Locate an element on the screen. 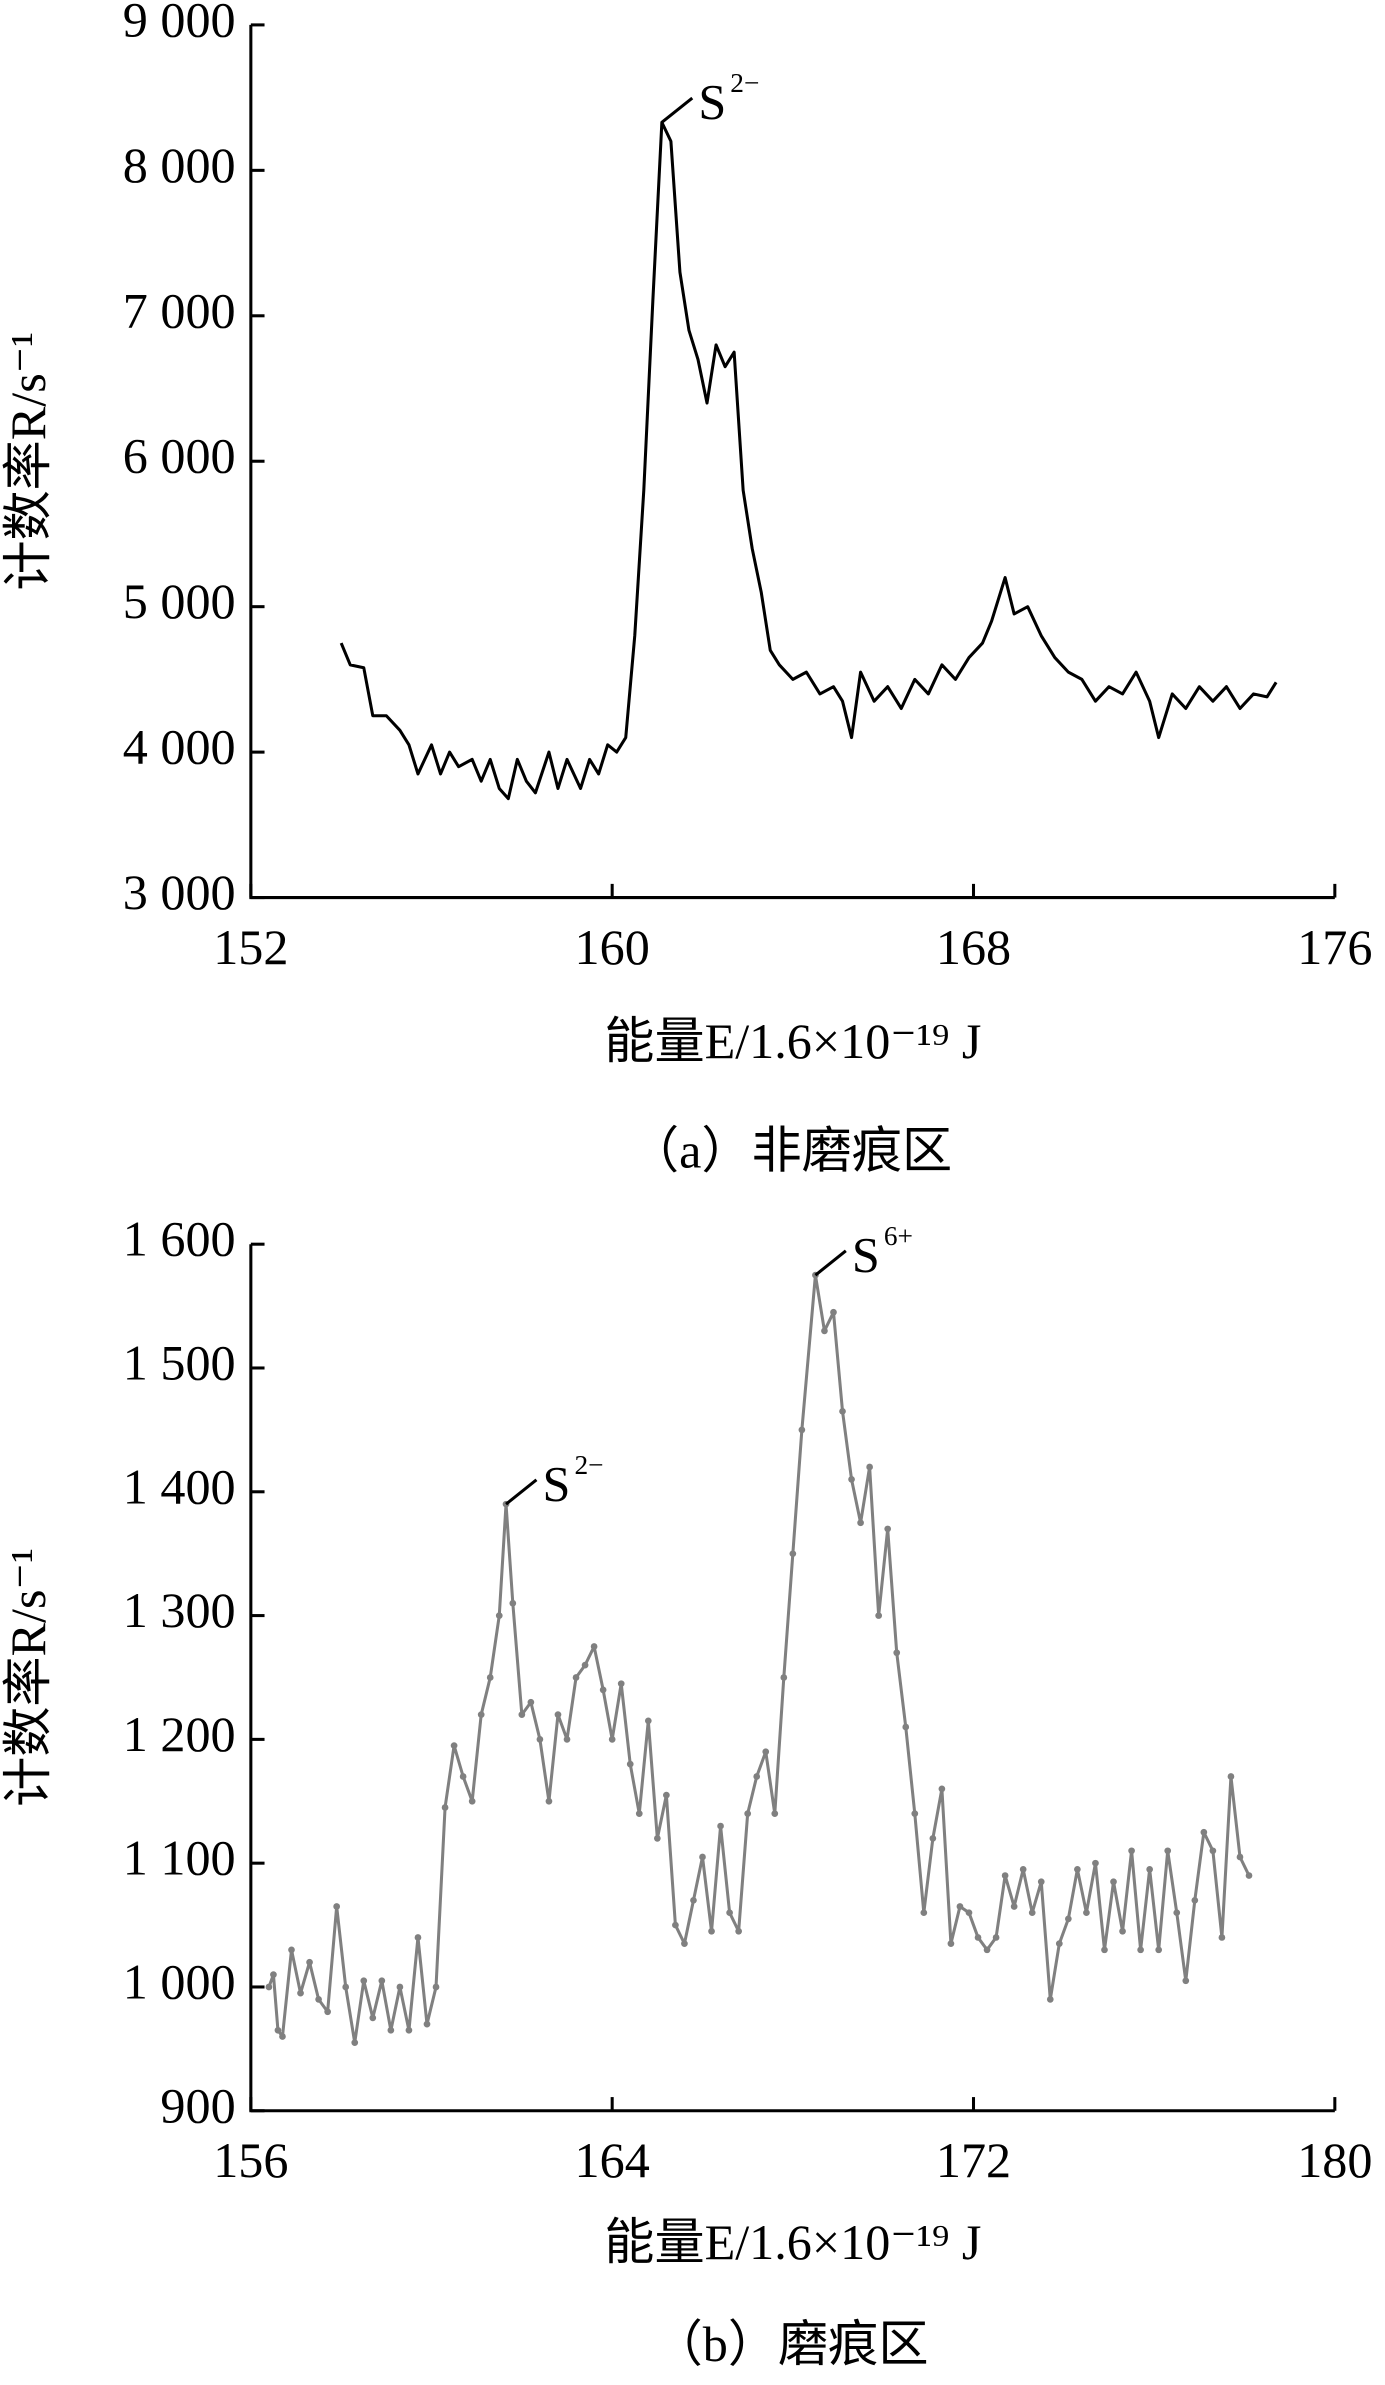  y-tick-label: 1 500 is located at coordinates (179, 1363).